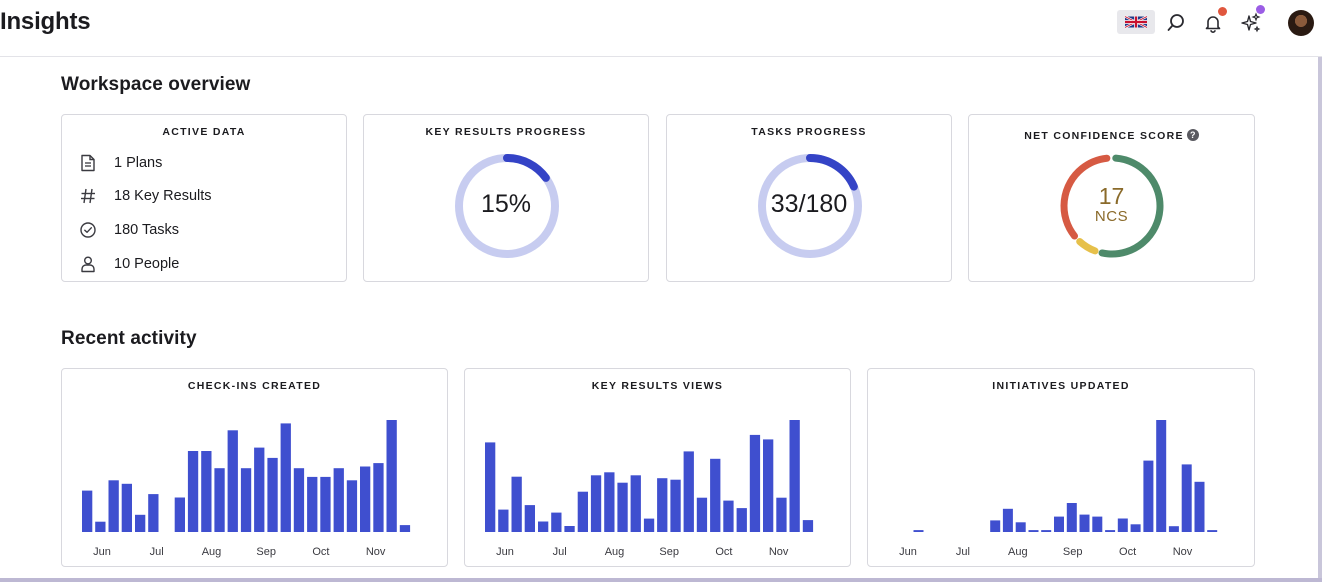 The width and height of the screenshot is (1322, 582). I want to click on active-data-title: ACTIVE DATA, so click(204, 132).